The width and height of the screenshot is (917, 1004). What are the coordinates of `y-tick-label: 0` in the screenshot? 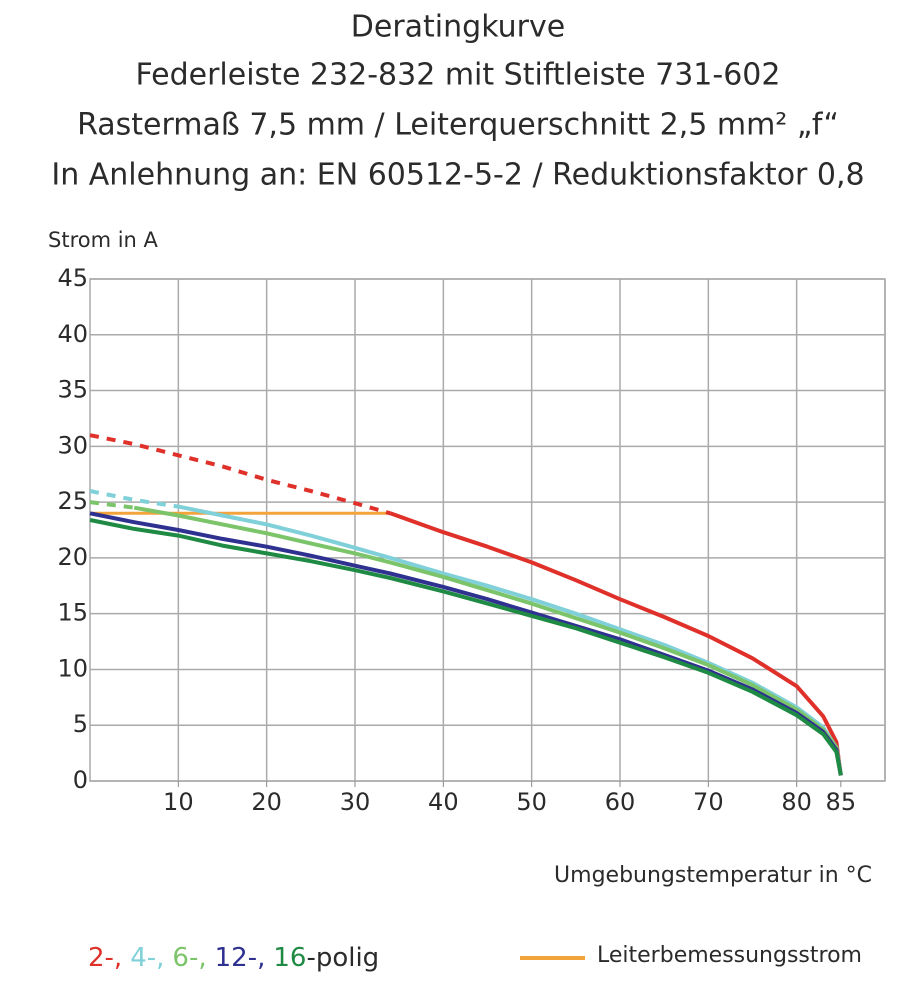 It's located at (80, 780).